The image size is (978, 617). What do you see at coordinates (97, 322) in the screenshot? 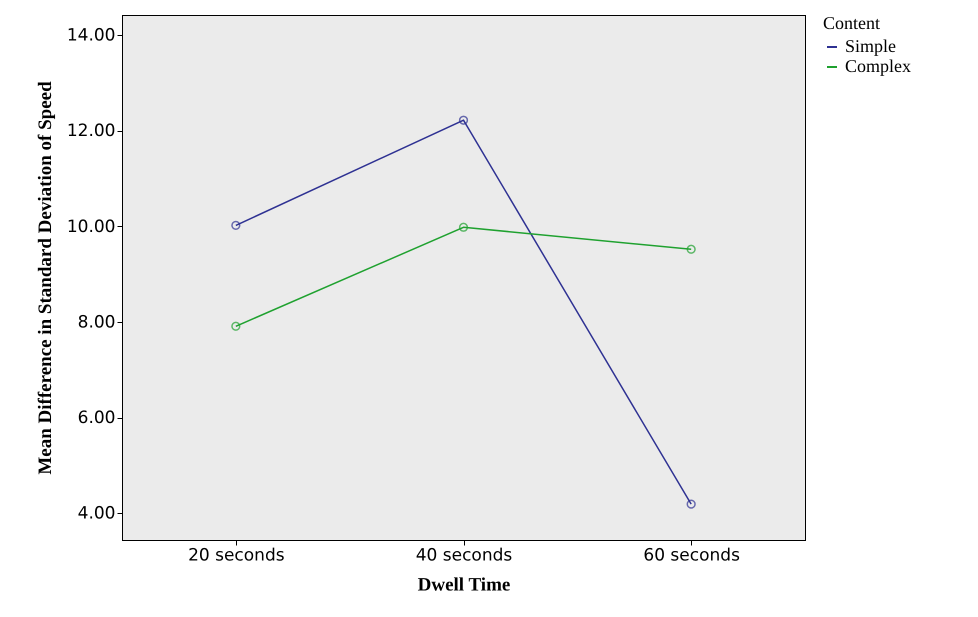
I see `y-tick-label: 8.00` at bounding box center [97, 322].